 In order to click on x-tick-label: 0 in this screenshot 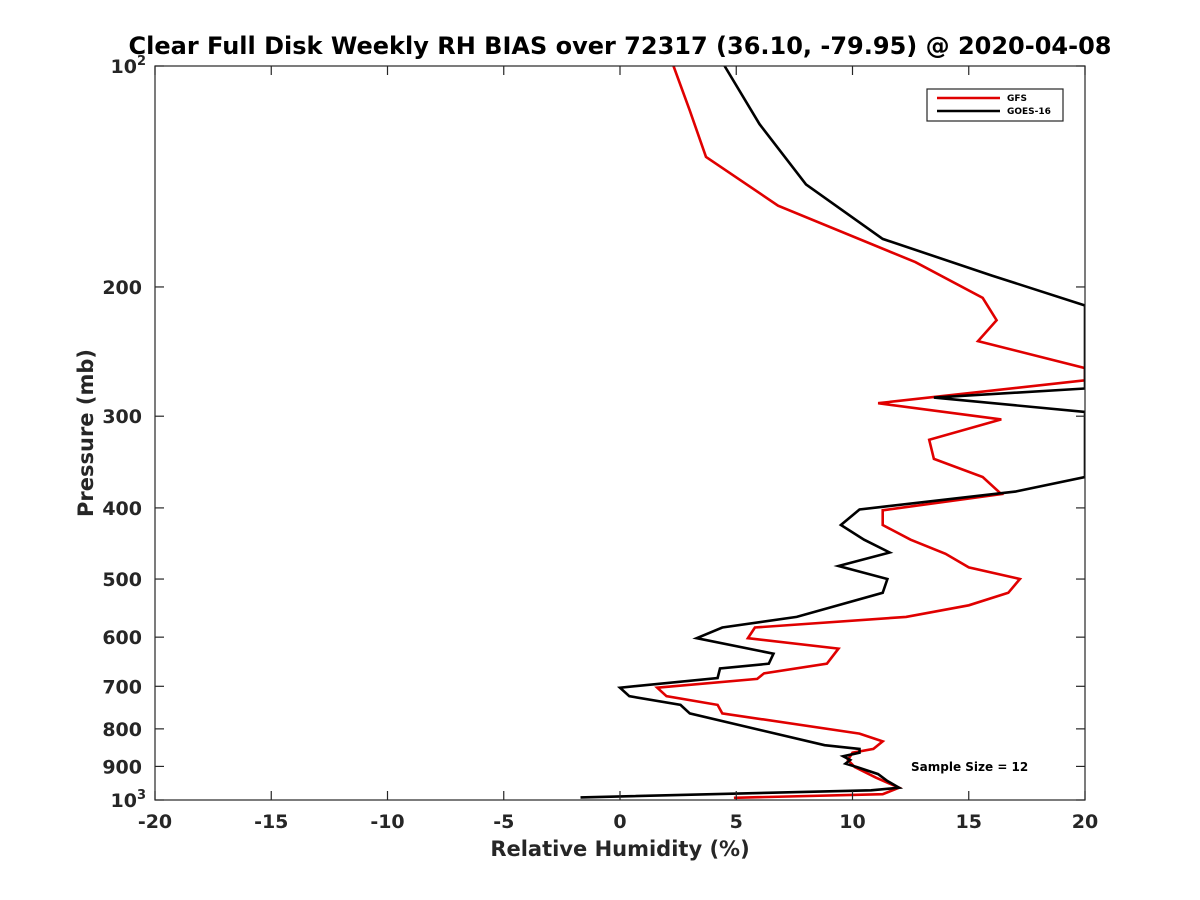, I will do `click(619, 822)`.